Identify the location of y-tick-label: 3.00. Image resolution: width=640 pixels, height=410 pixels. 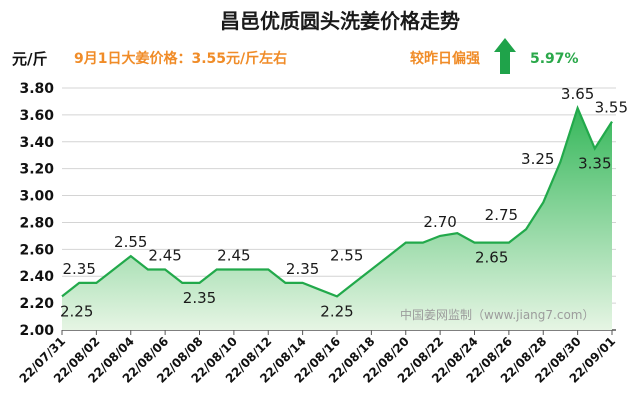
(36, 197).